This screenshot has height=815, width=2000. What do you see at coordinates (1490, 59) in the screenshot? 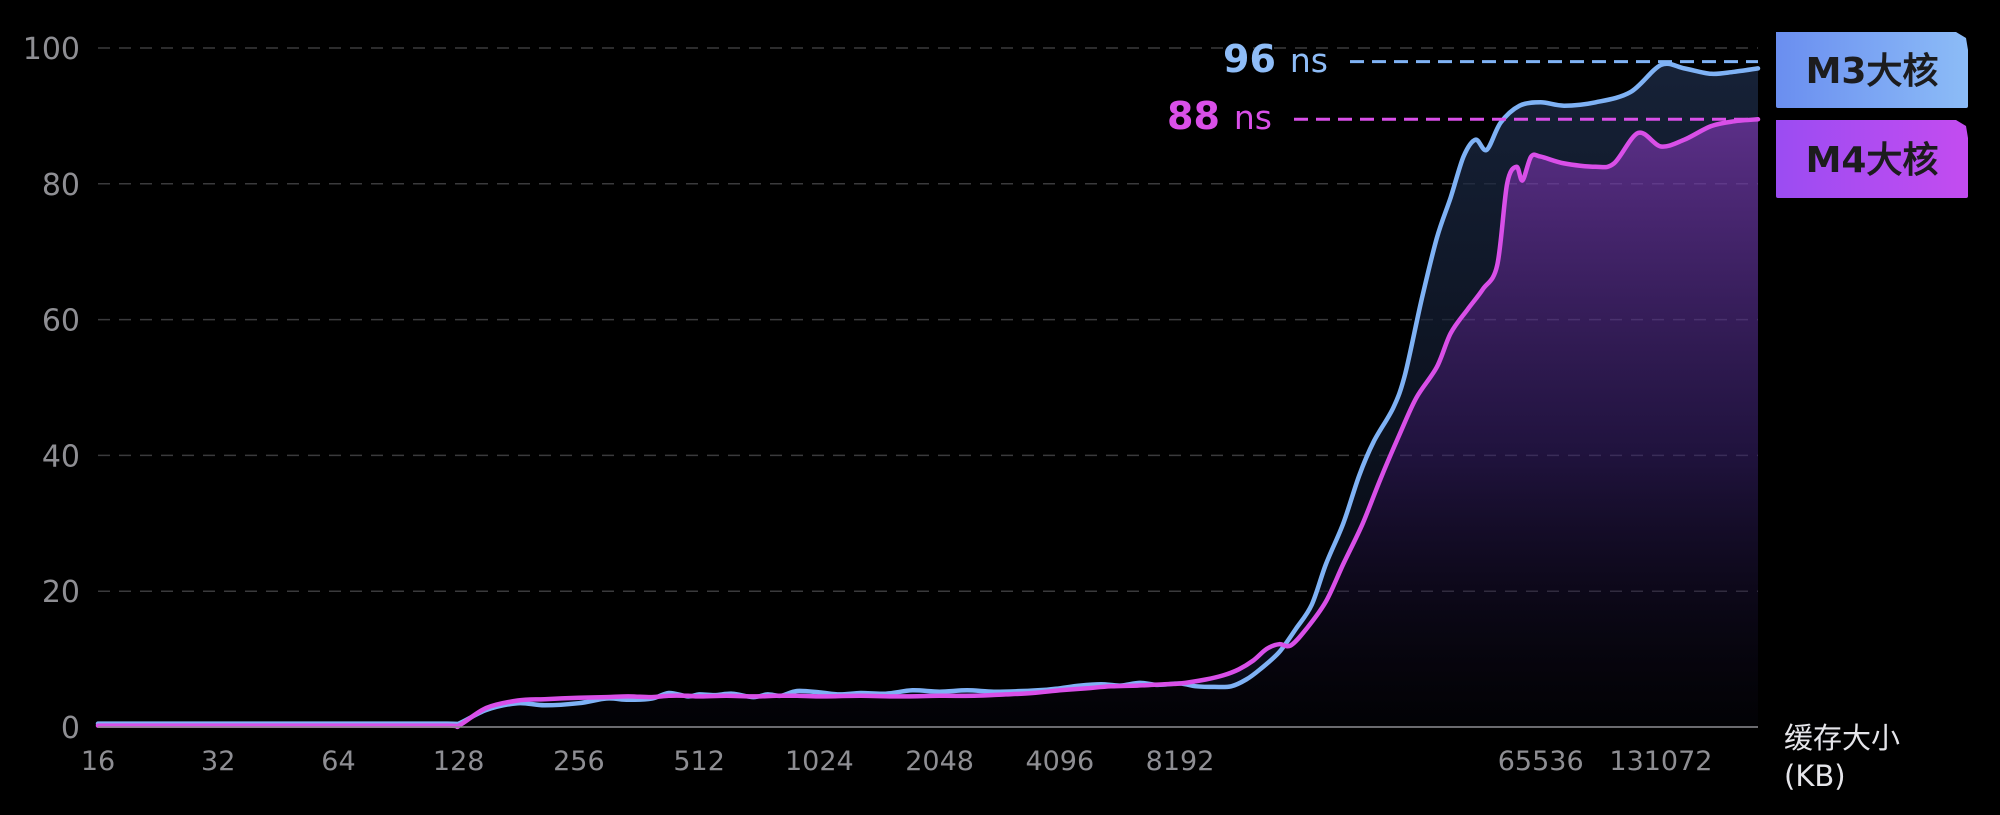
I see `m3-end-annotation: 96 ns` at bounding box center [1490, 59].